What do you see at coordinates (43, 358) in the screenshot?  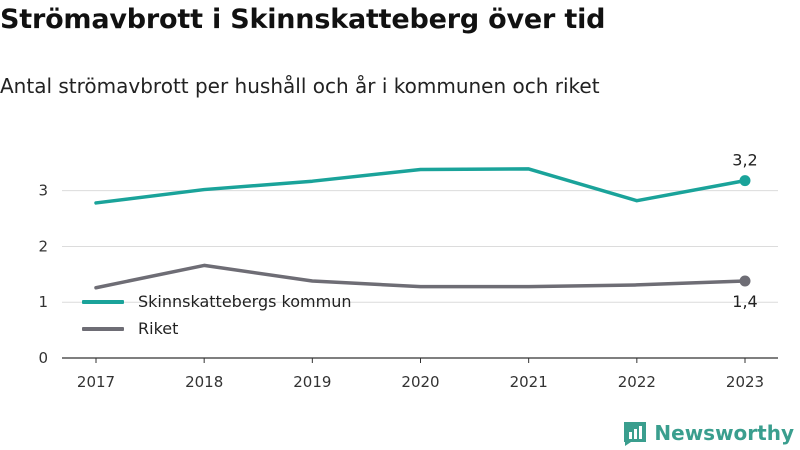 I see `y-tick-label: 0` at bounding box center [43, 358].